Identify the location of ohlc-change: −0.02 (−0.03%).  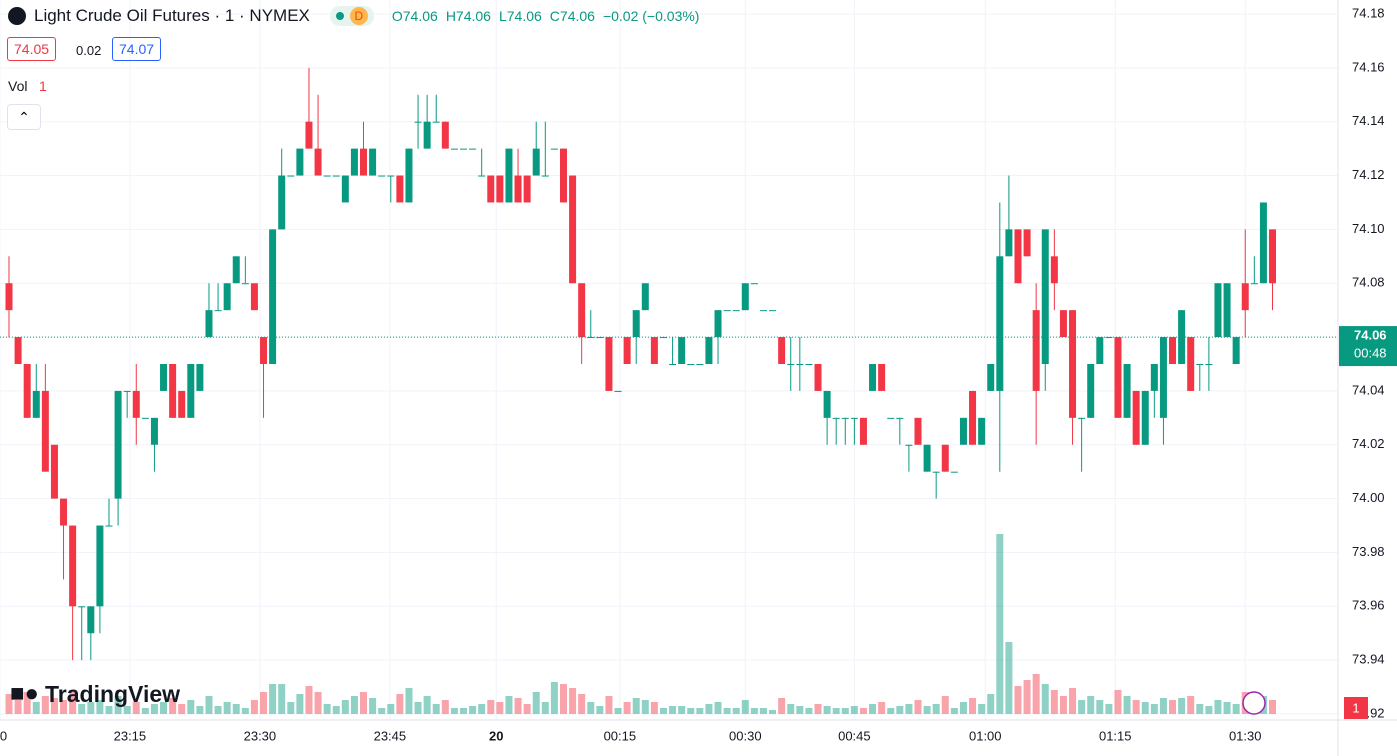
(651, 16).